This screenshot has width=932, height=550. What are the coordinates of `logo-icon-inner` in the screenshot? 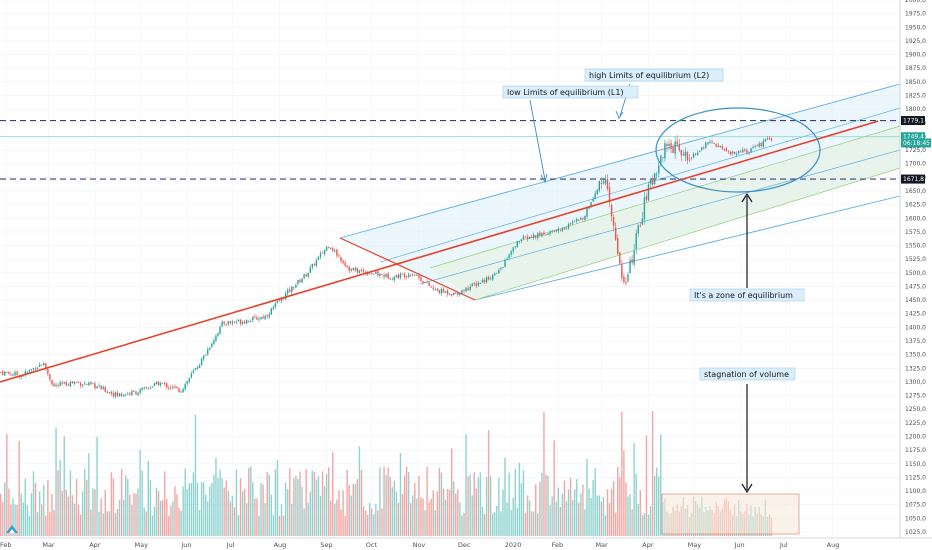 It's located at (12, 531).